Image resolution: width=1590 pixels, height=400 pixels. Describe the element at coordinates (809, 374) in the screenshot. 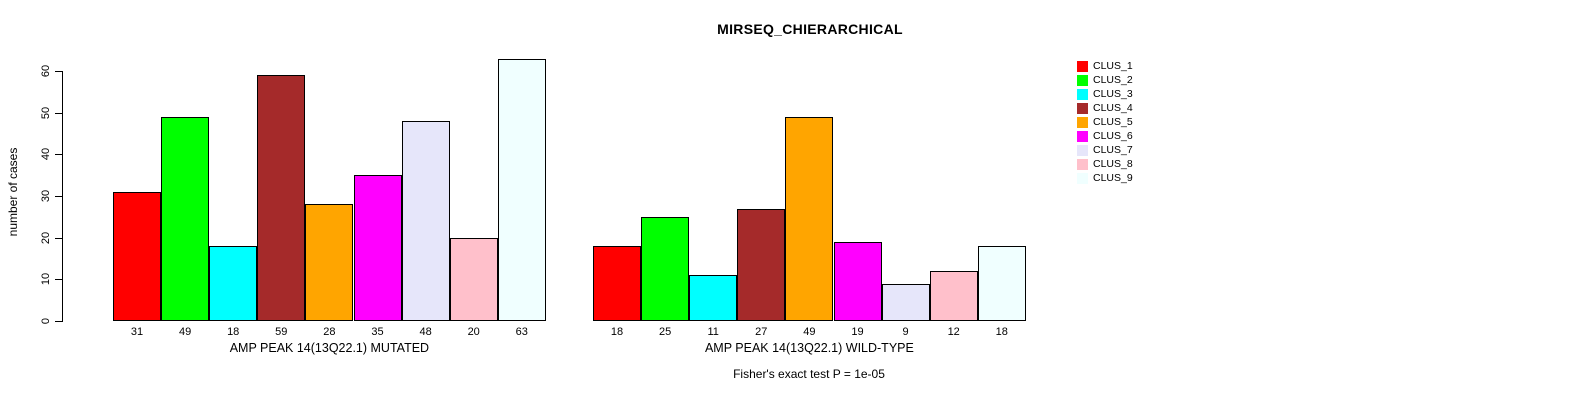

I see `stat-annotation: Fisher's exact test P = 1e-05` at that location.